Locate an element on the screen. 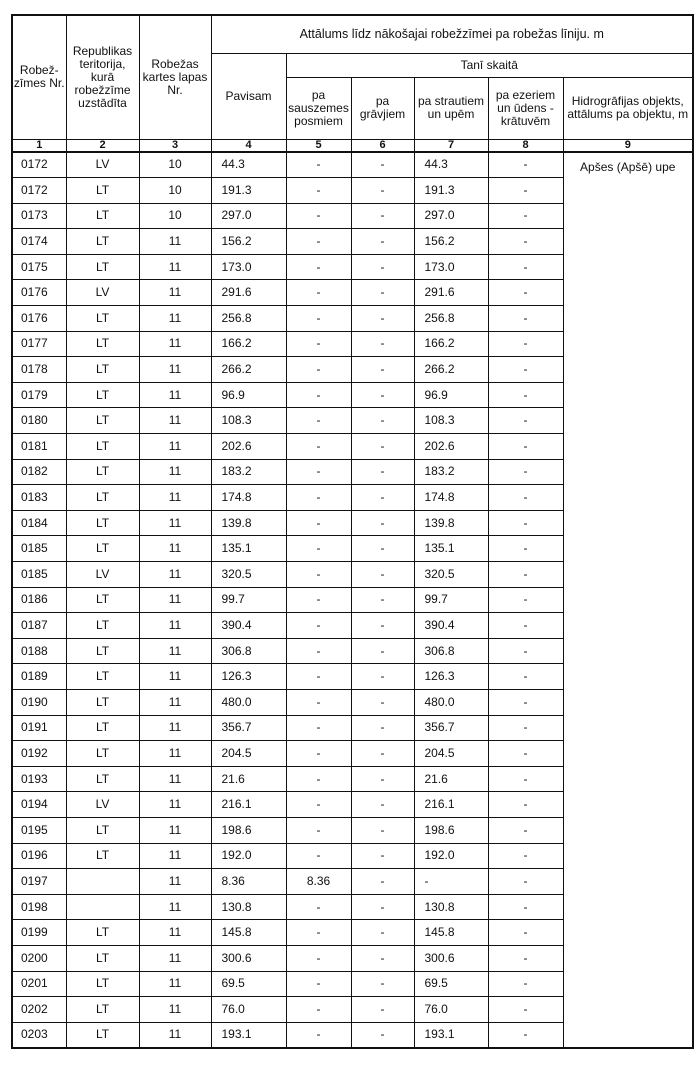  cell-total: 202.6 is located at coordinates (248, 446).